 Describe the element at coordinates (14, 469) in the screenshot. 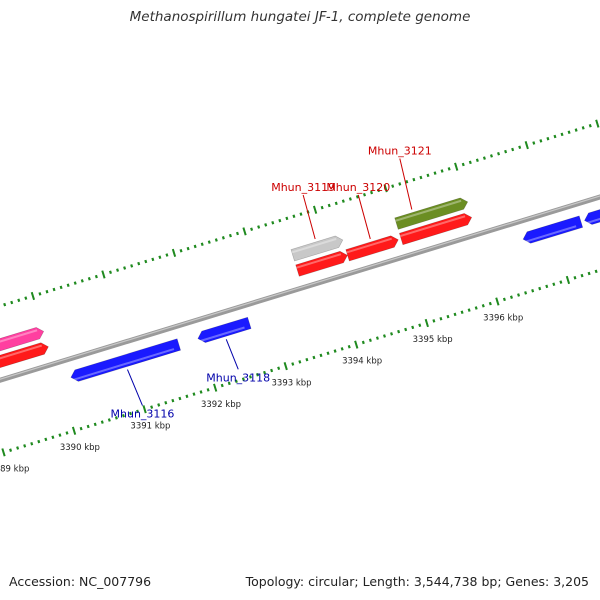

I see `scale-label: 3389 kbp` at that location.